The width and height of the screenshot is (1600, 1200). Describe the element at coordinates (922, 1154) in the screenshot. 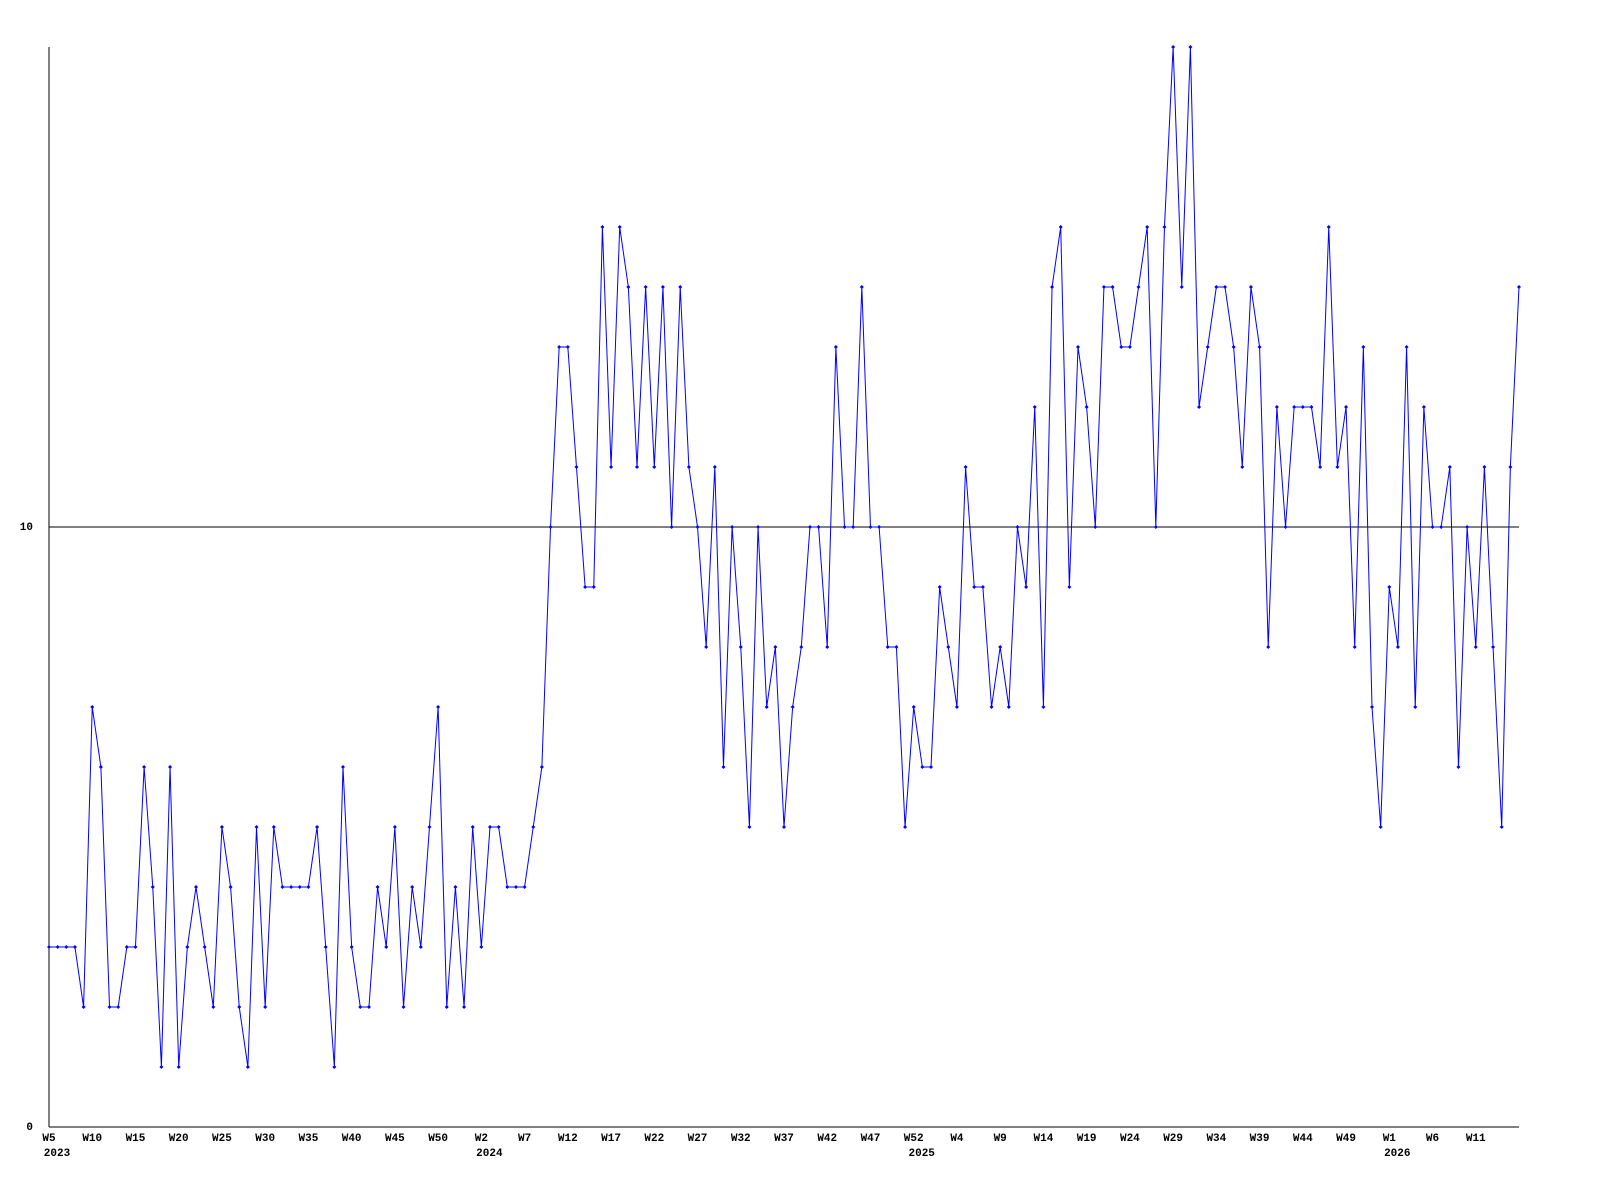

I see `x-year-label: 2025` at that location.